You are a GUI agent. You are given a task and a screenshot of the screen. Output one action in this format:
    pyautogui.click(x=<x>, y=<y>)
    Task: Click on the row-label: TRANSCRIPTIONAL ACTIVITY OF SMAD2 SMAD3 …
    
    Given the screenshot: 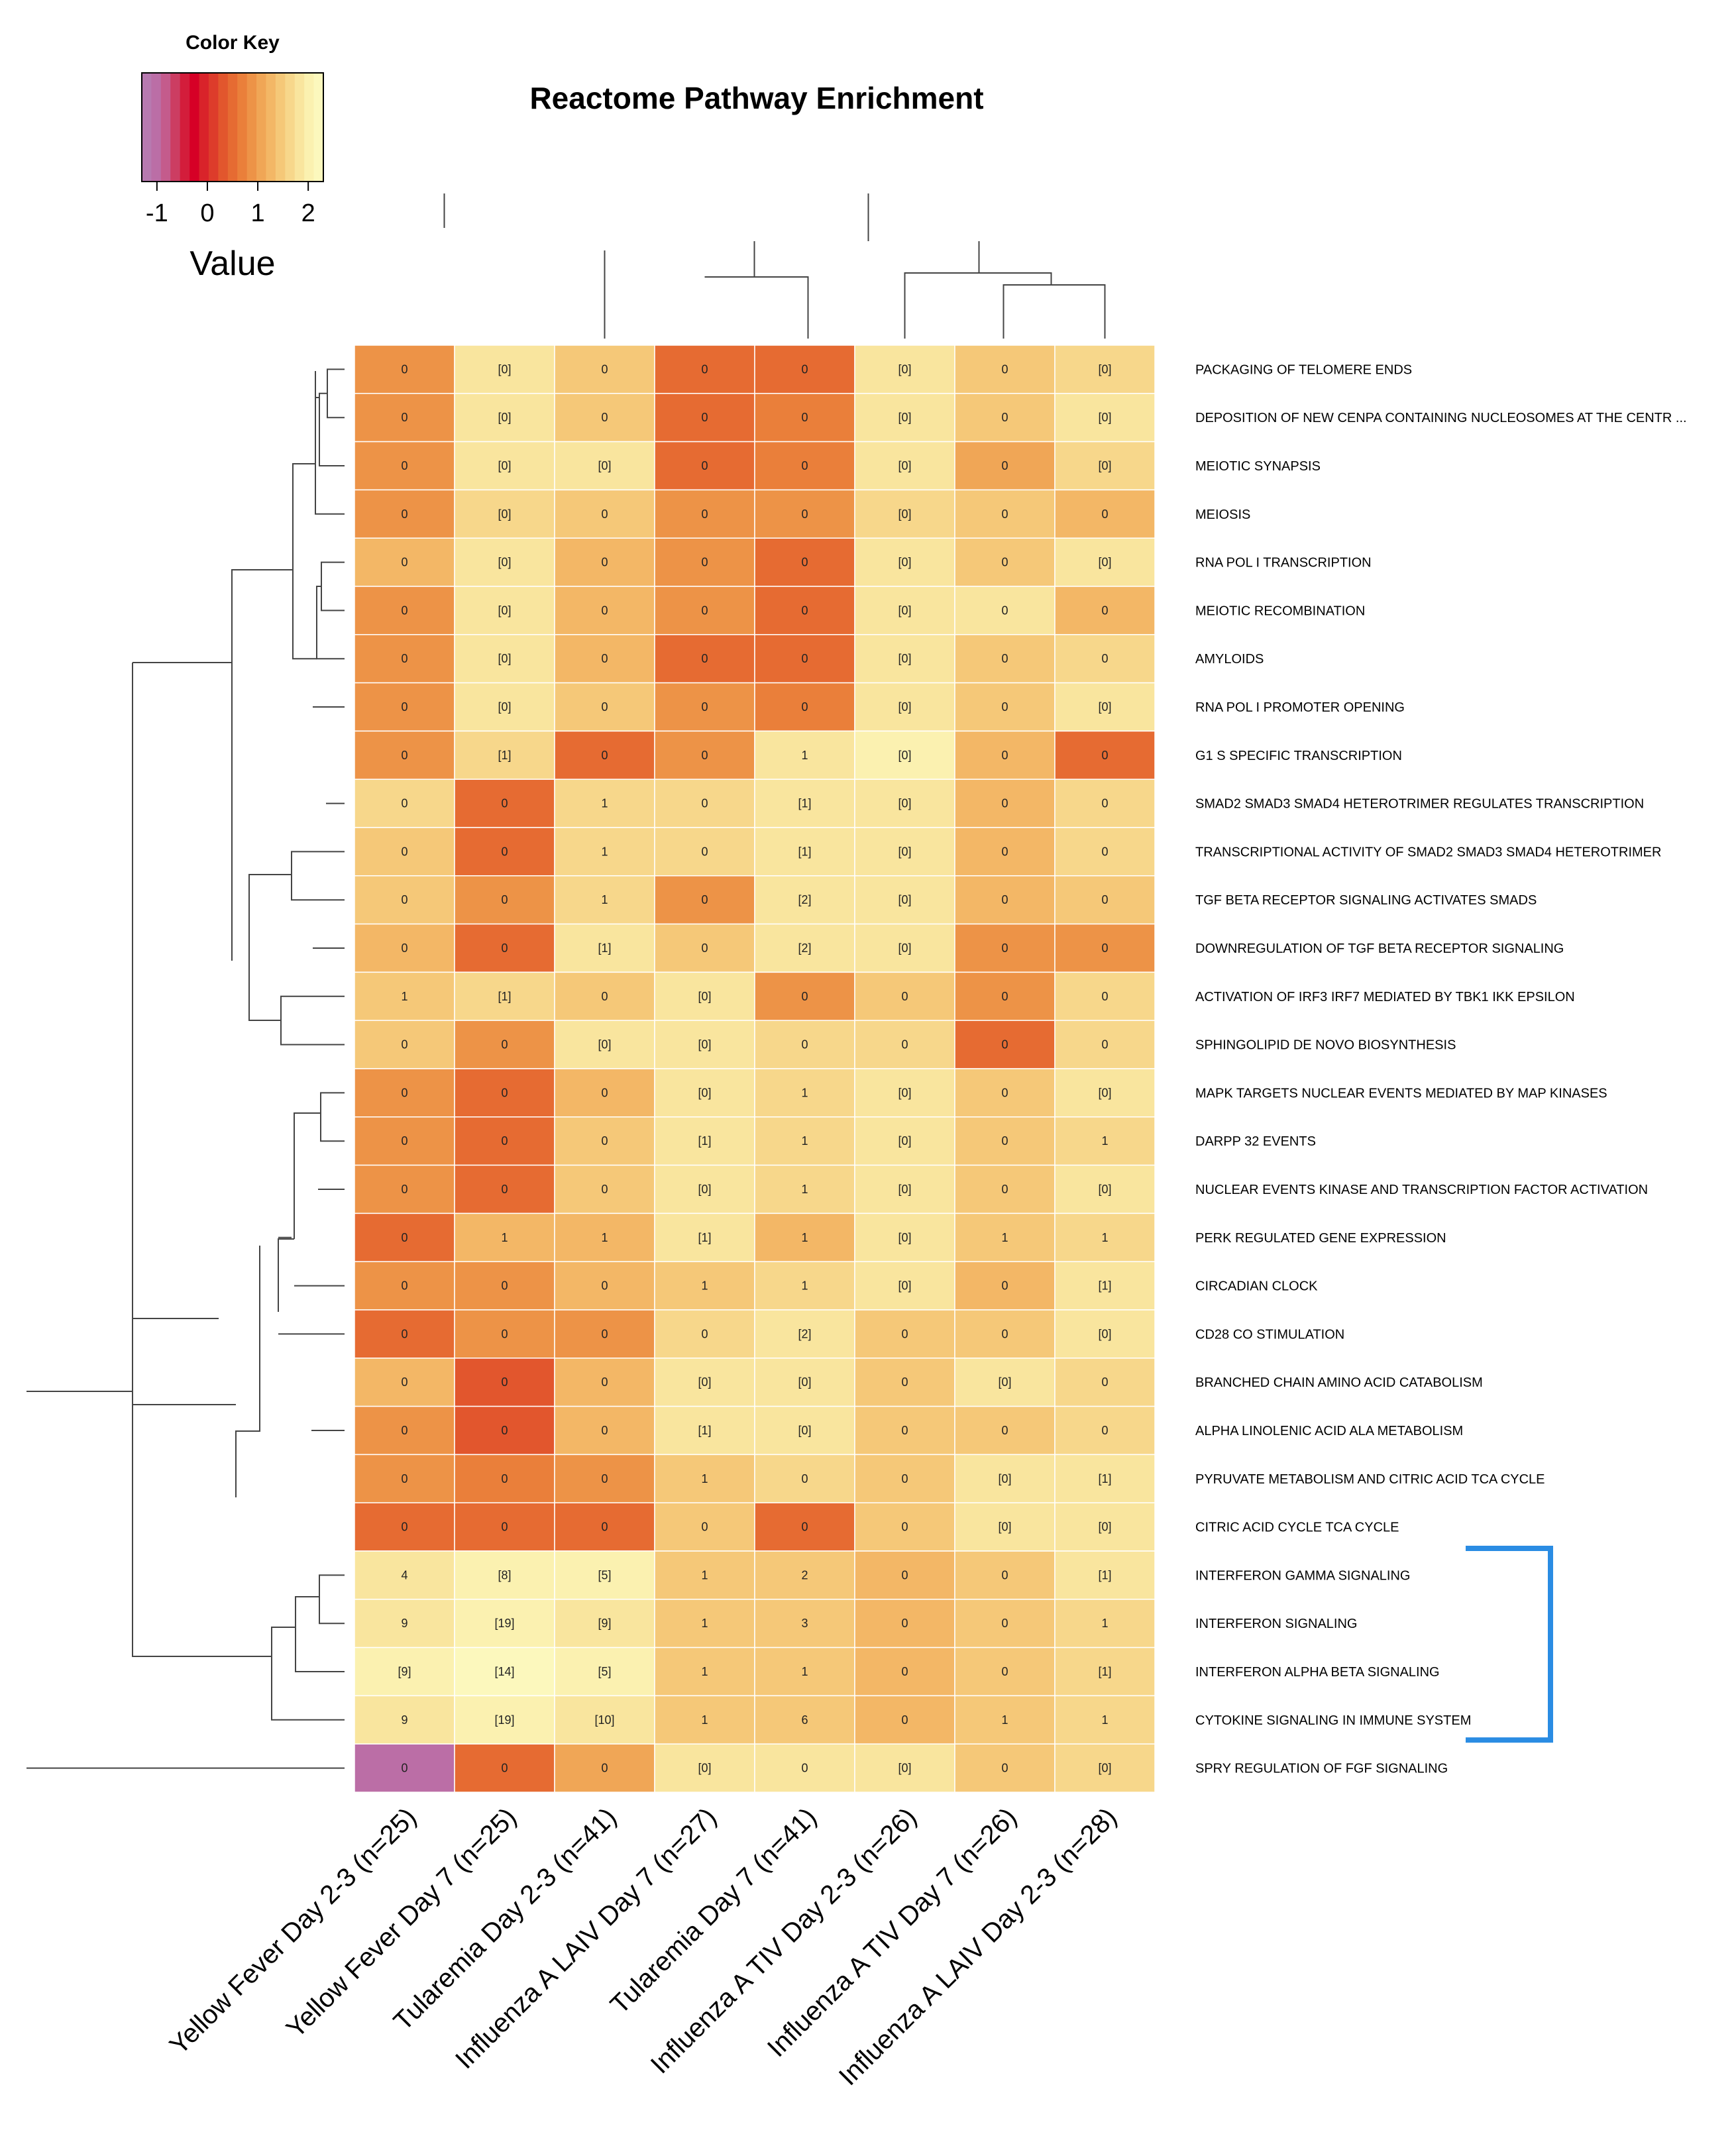 What is the action you would take?
    pyautogui.click(x=1428, y=852)
    